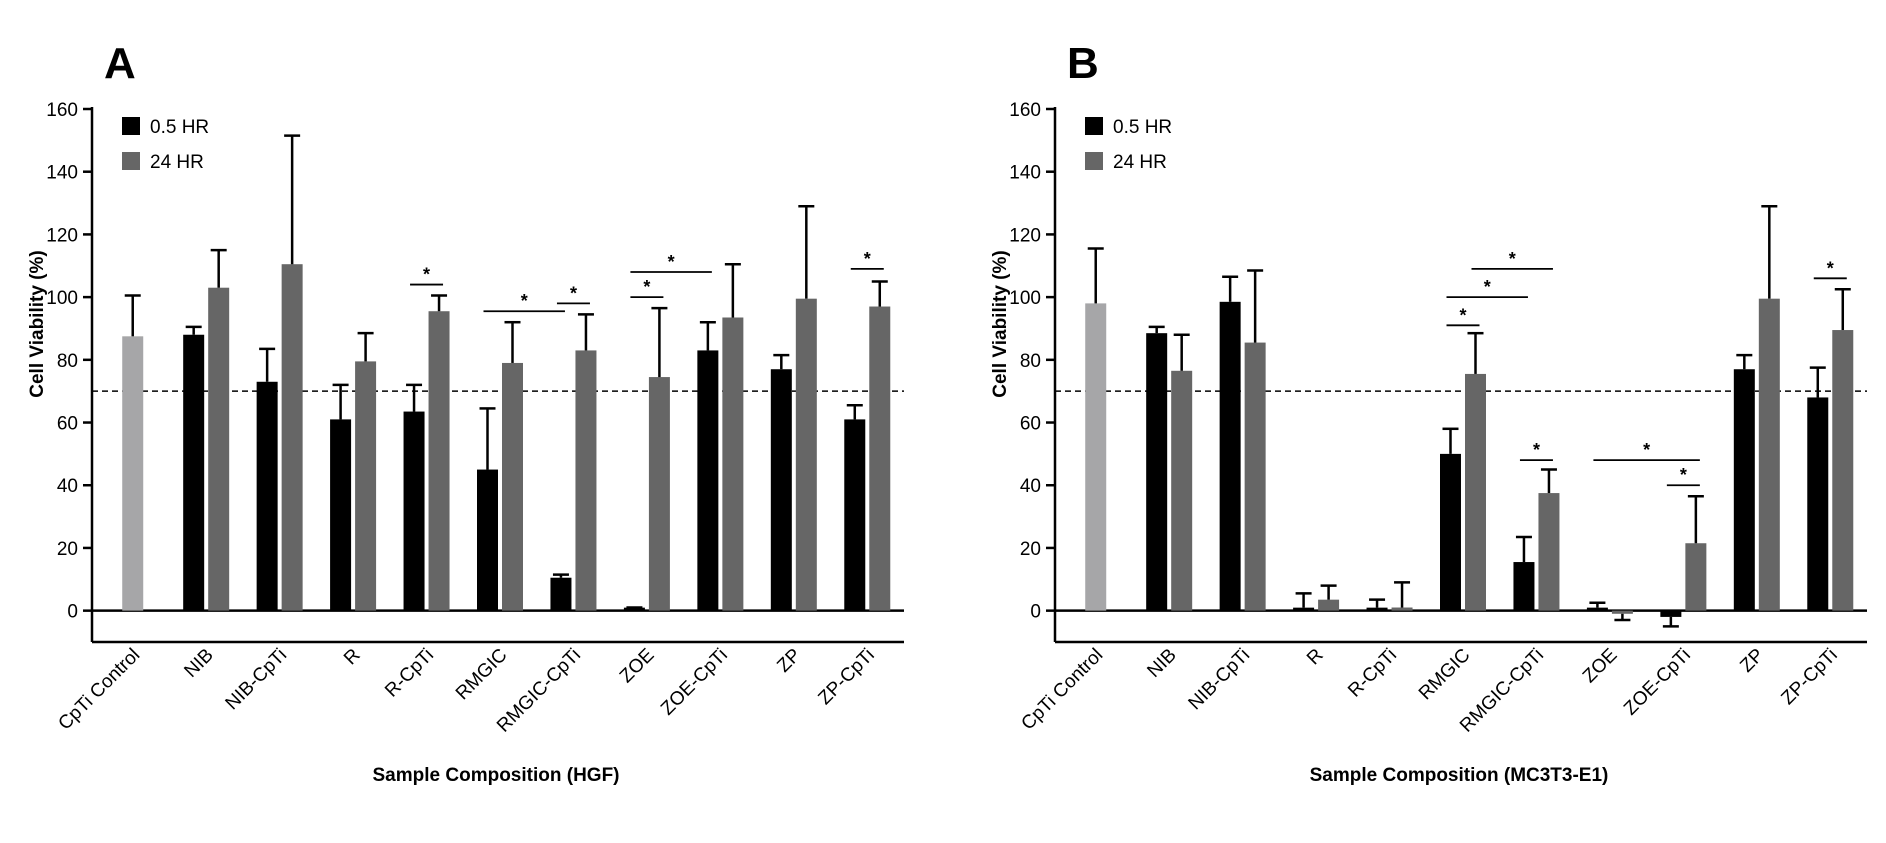 This screenshot has height=843, width=1886. I want to click on panel-b-y-tick-label: 160, so click(1025, 110).